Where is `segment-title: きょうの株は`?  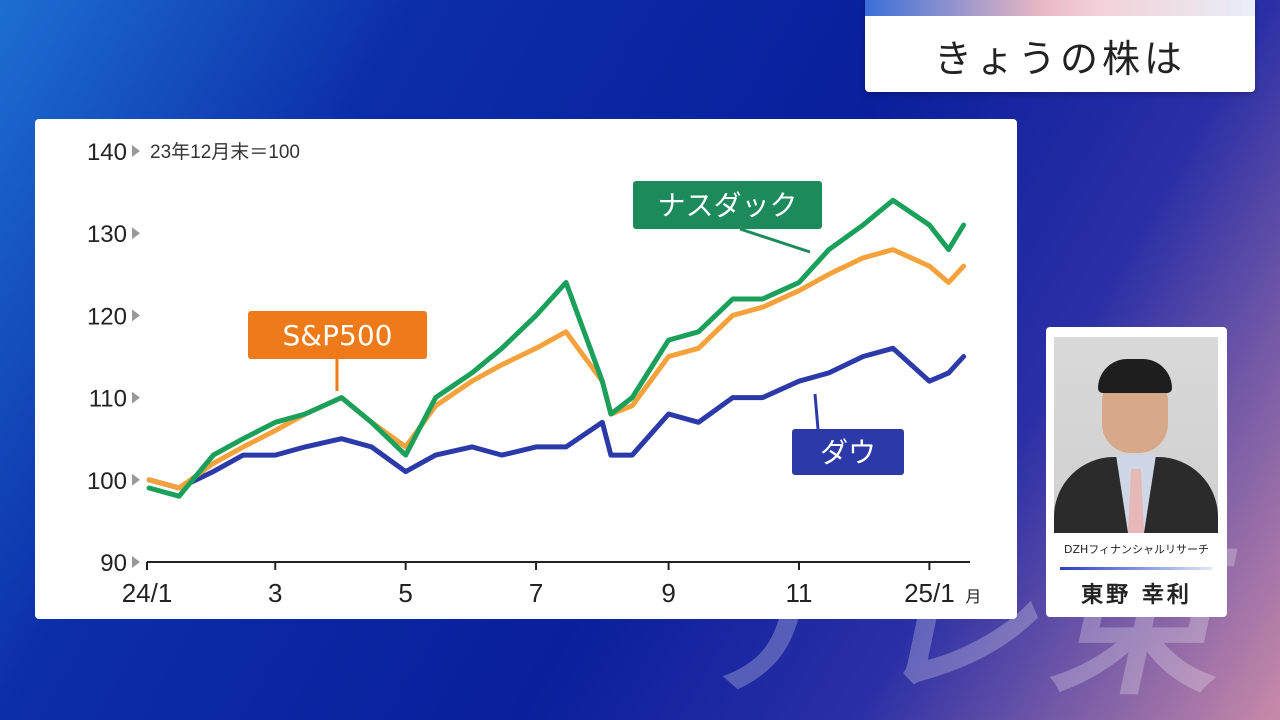
segment-title: きょうの株は is located at coordinates (1059, 59).